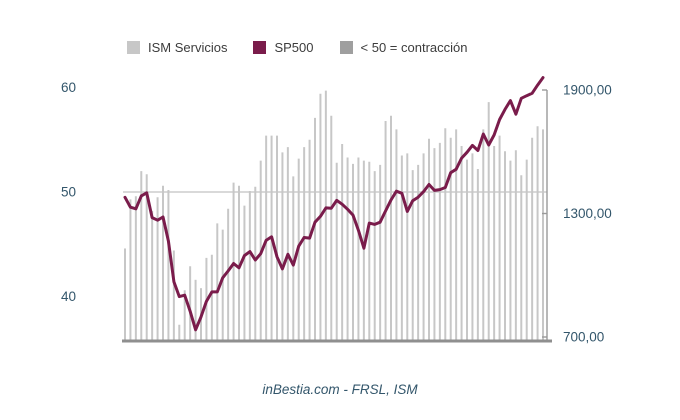 The height and width of the screenshot is (420, 680). I want to click on left-axis-tick-labels: 40 50 60, so click(68, 192).